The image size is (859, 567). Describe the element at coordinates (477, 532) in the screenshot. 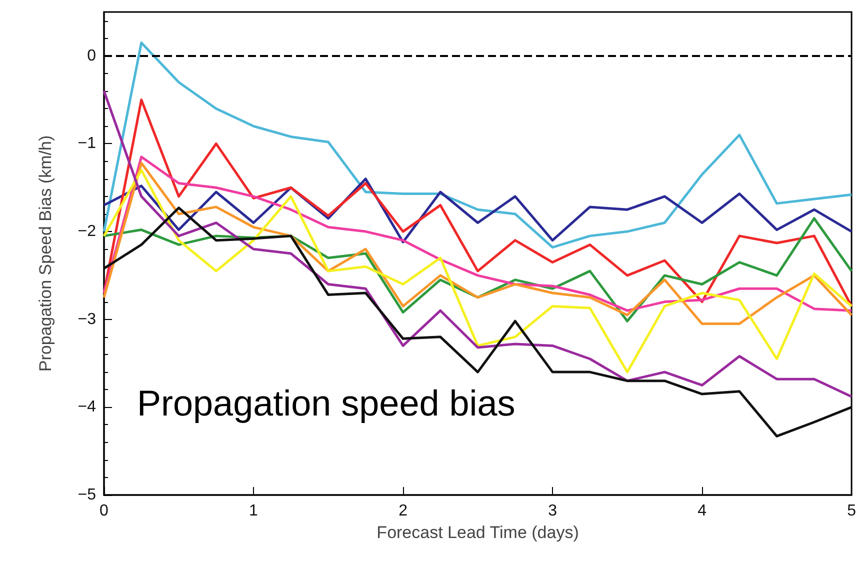

I see `x-axis-title: Forecast Lead Time (days)` at that location.